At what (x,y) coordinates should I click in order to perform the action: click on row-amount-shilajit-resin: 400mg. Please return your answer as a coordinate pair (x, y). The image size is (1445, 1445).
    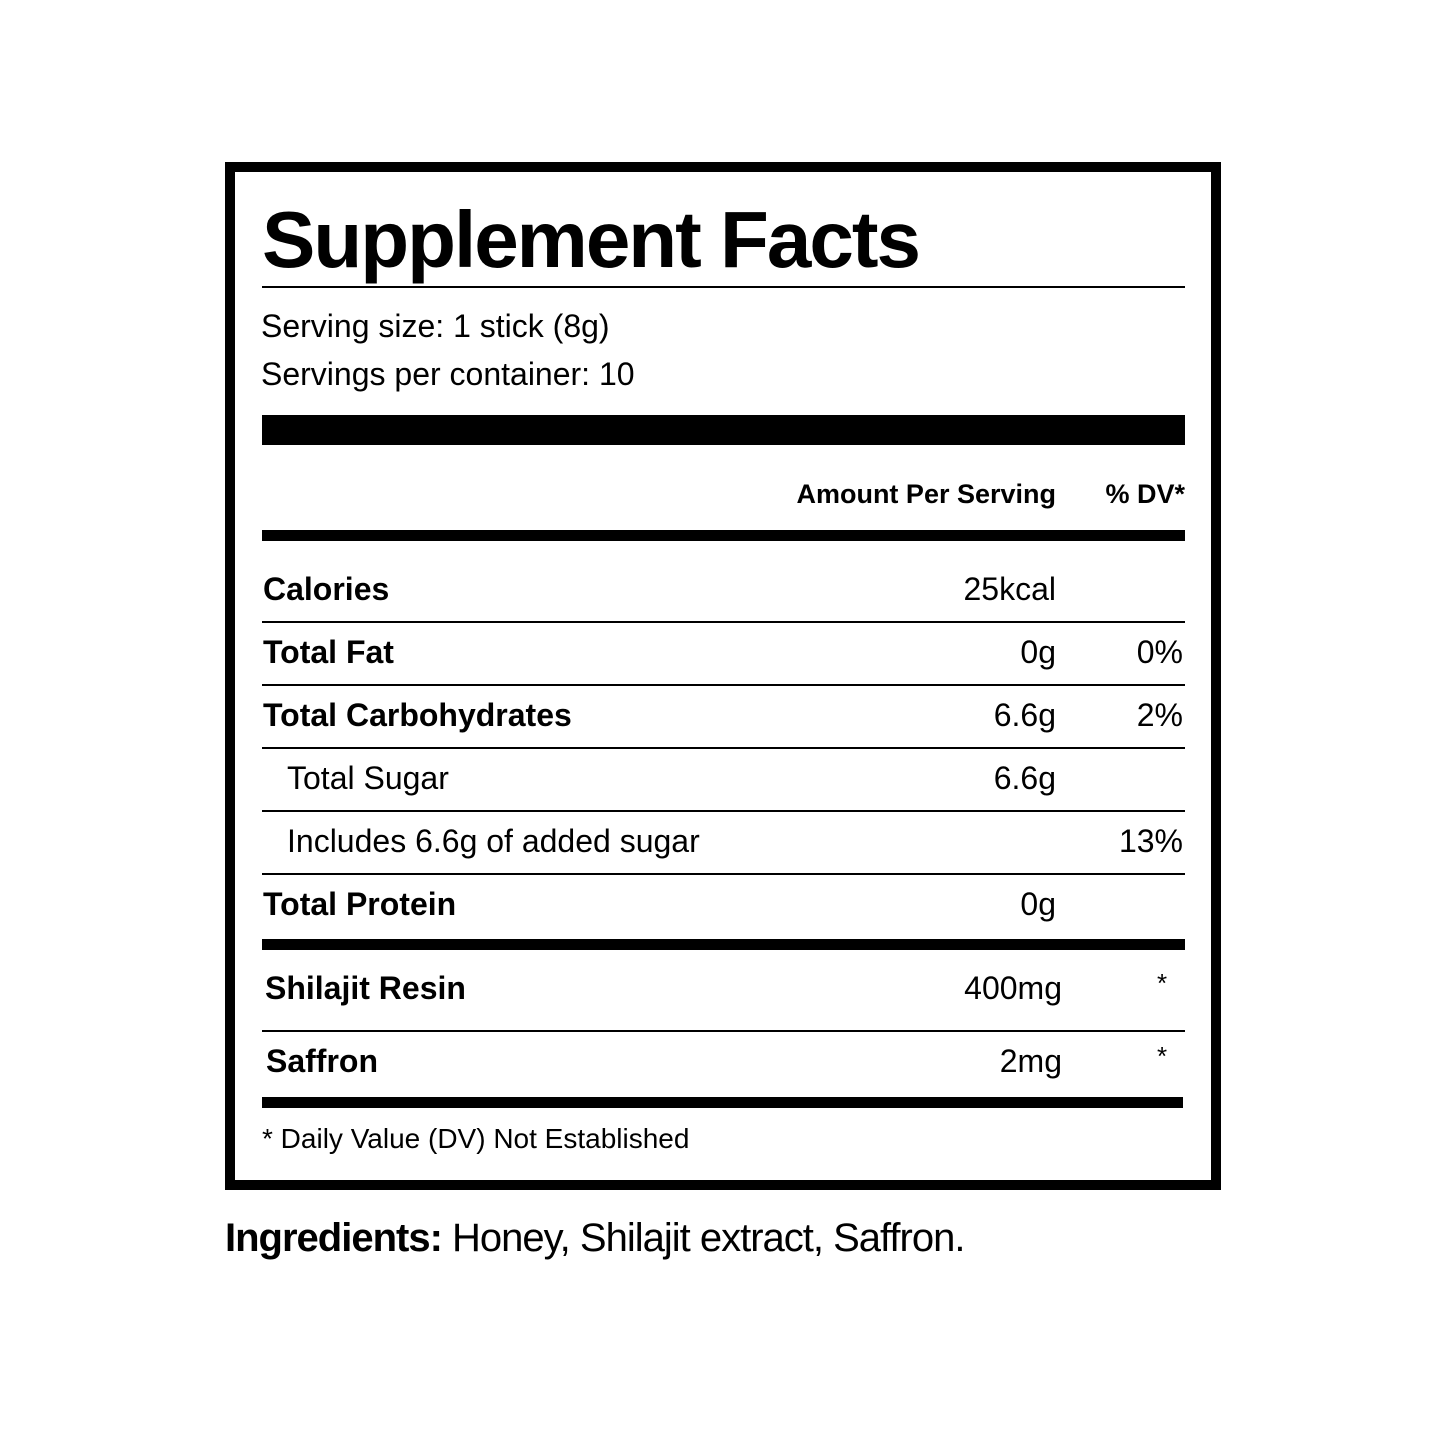
    Looking at the image, I should click on (1013, 988).